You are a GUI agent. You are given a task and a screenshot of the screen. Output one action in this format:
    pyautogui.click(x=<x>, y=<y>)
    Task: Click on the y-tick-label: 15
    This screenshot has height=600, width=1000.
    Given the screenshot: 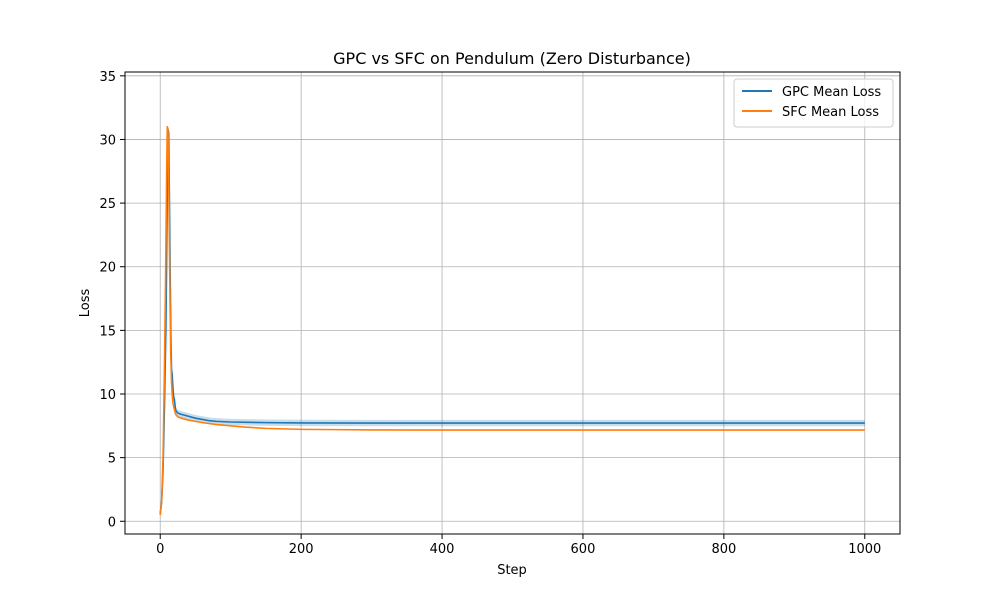 What is the action you would take?
    pyautogui.click(x=107, y=331)
    